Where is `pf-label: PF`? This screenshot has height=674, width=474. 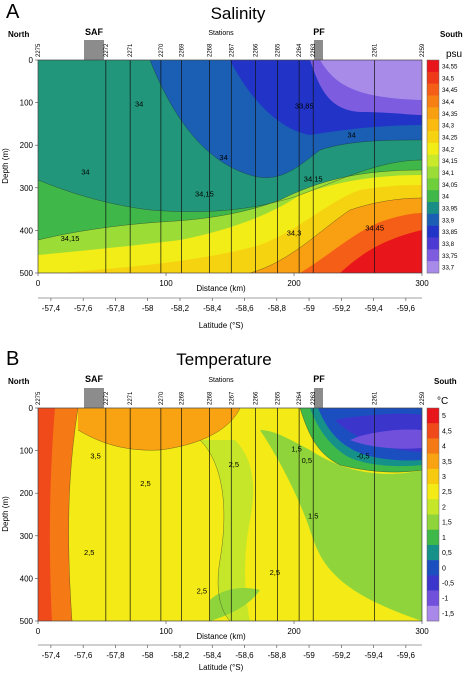 pf-label: PF is located at coordinates (319, 32).